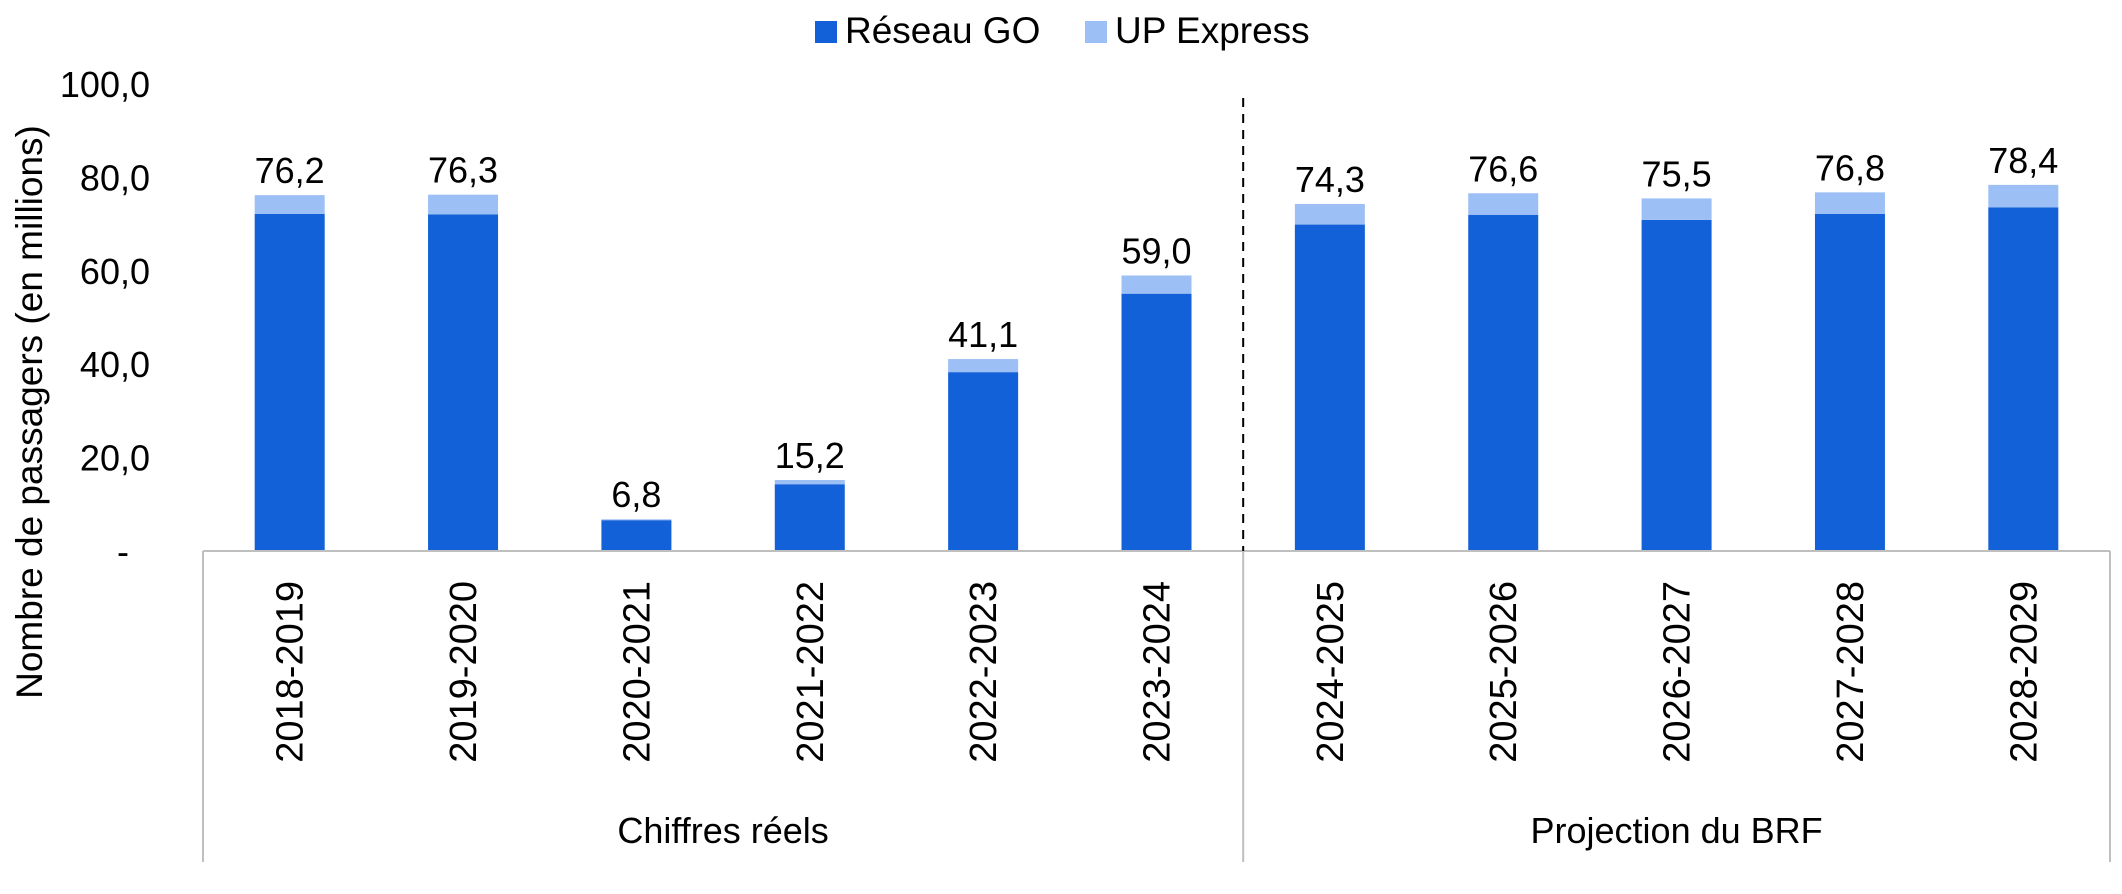  Describe the element at coordinates (1331, 672) in the screenshot. I see `x-tick-label: 2024-2025` at that location.